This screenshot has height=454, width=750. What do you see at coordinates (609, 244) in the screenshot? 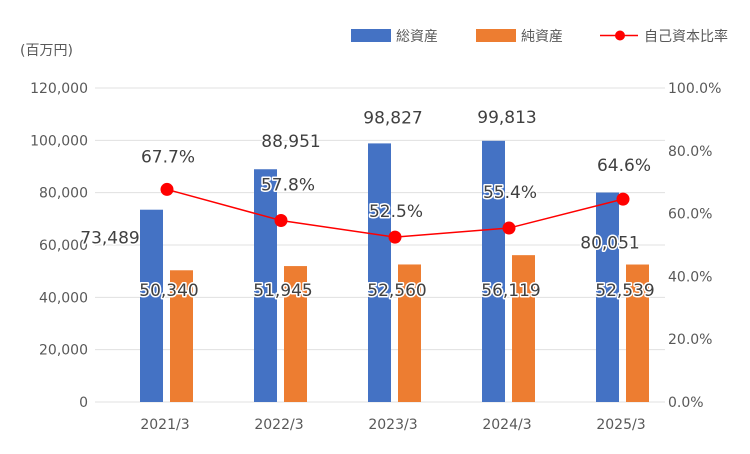
I see `label-total-assets: 80,051` at bounding box center [609, 244].